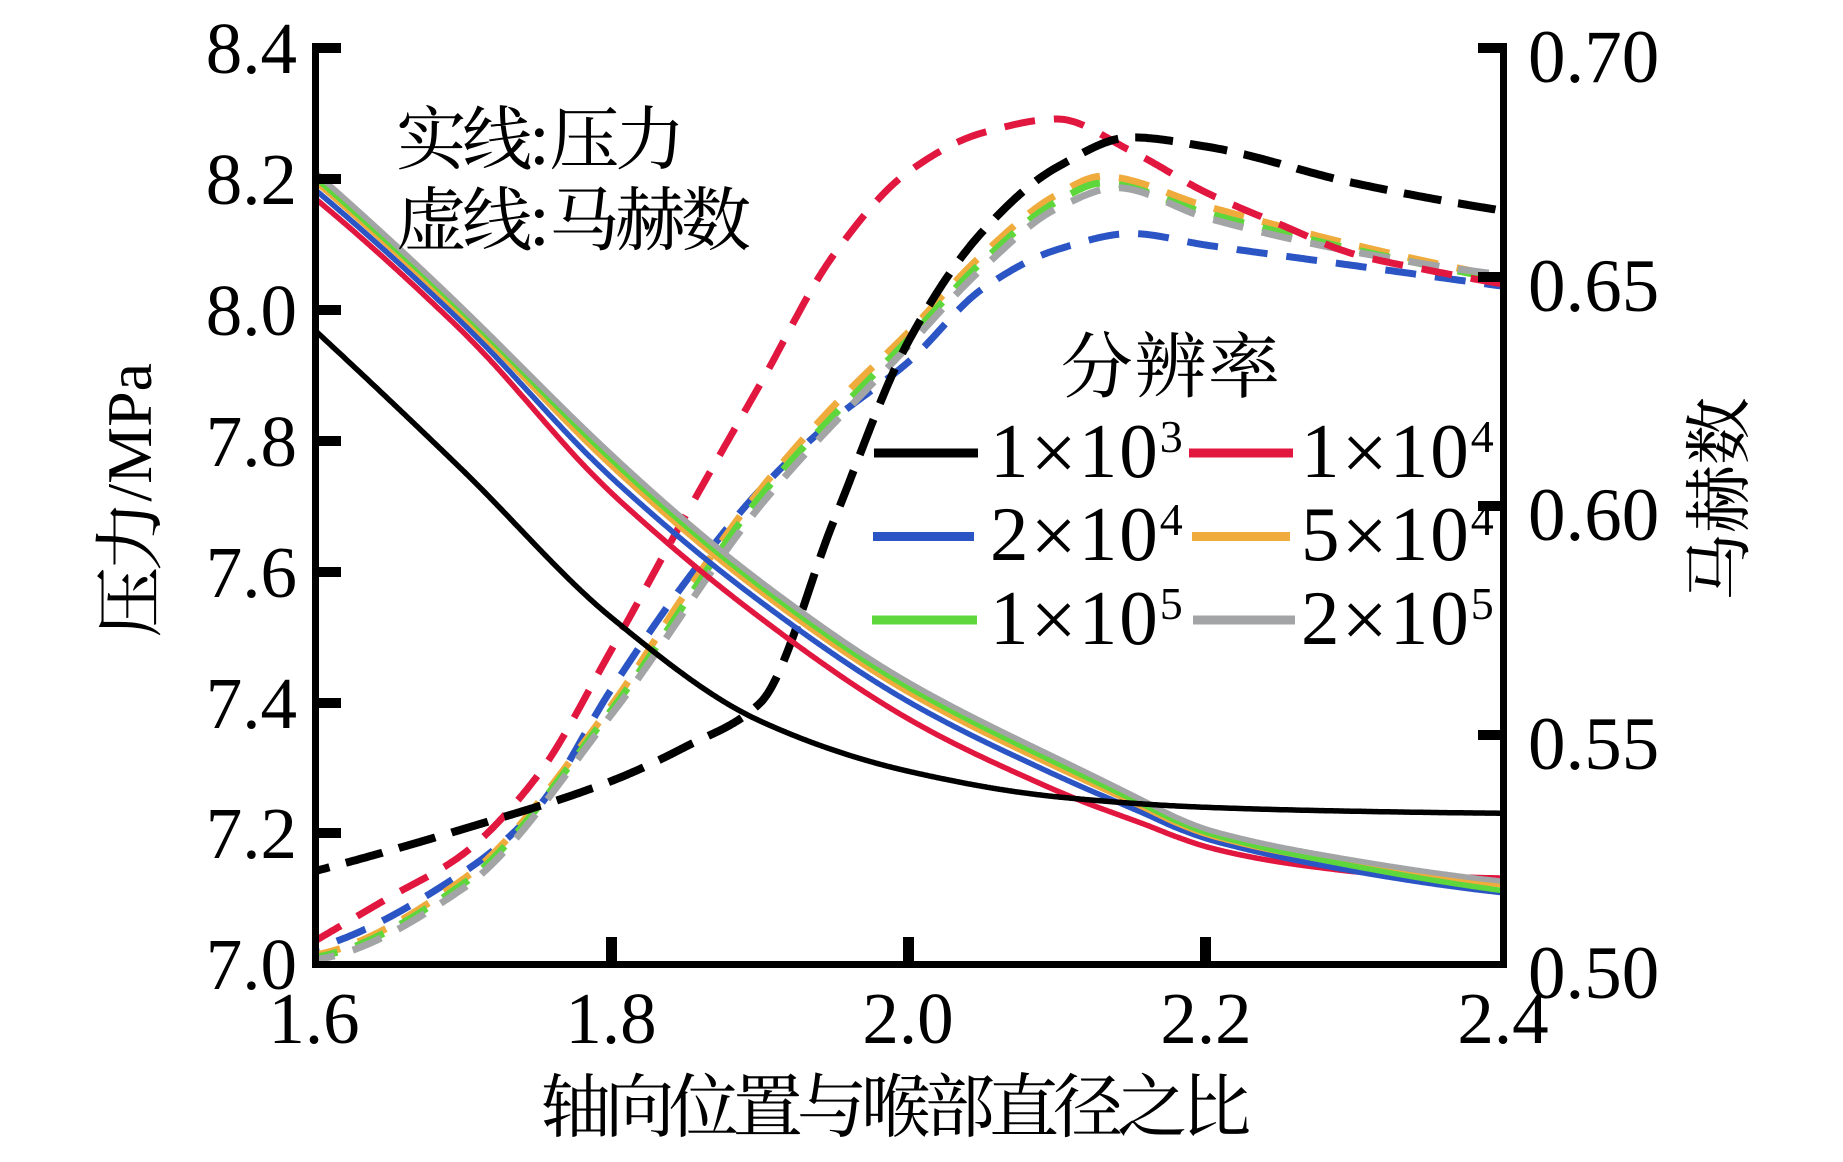 Image resolution: width=1843 pixels, height=1162 pixels. Describe the element at coordinates (1398, 452) in the screenshot. I see `svg-text: 1×10⁴` at that location.